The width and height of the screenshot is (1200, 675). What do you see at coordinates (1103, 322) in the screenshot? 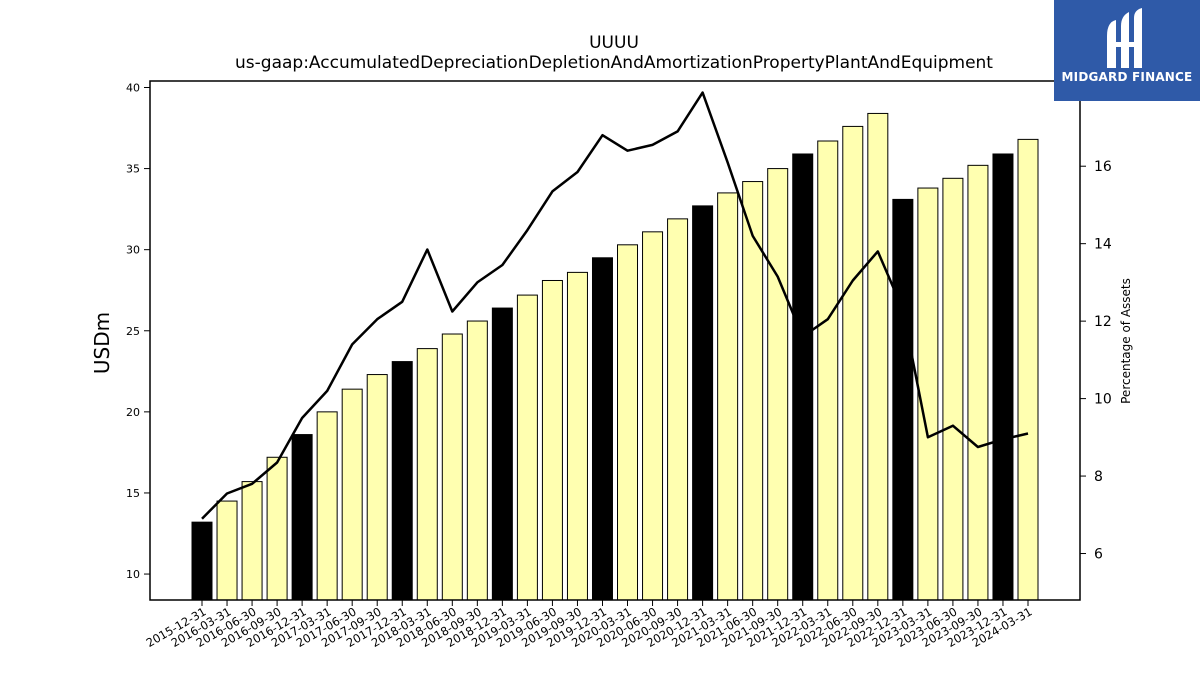
I see `y2-tick-label-12: 12` at bounding box center [1103, 322].